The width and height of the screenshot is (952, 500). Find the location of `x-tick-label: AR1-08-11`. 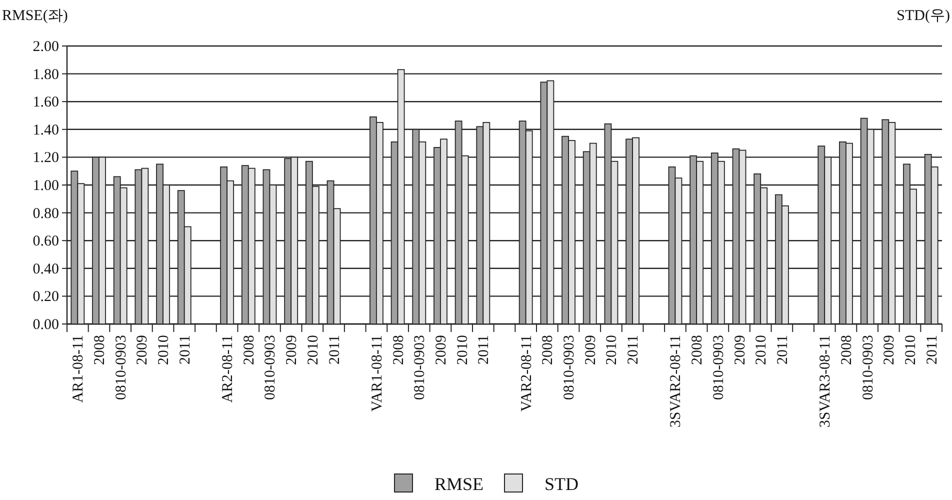

x-tick-label: AR1-08-11 is located at coordinates (78, 369).